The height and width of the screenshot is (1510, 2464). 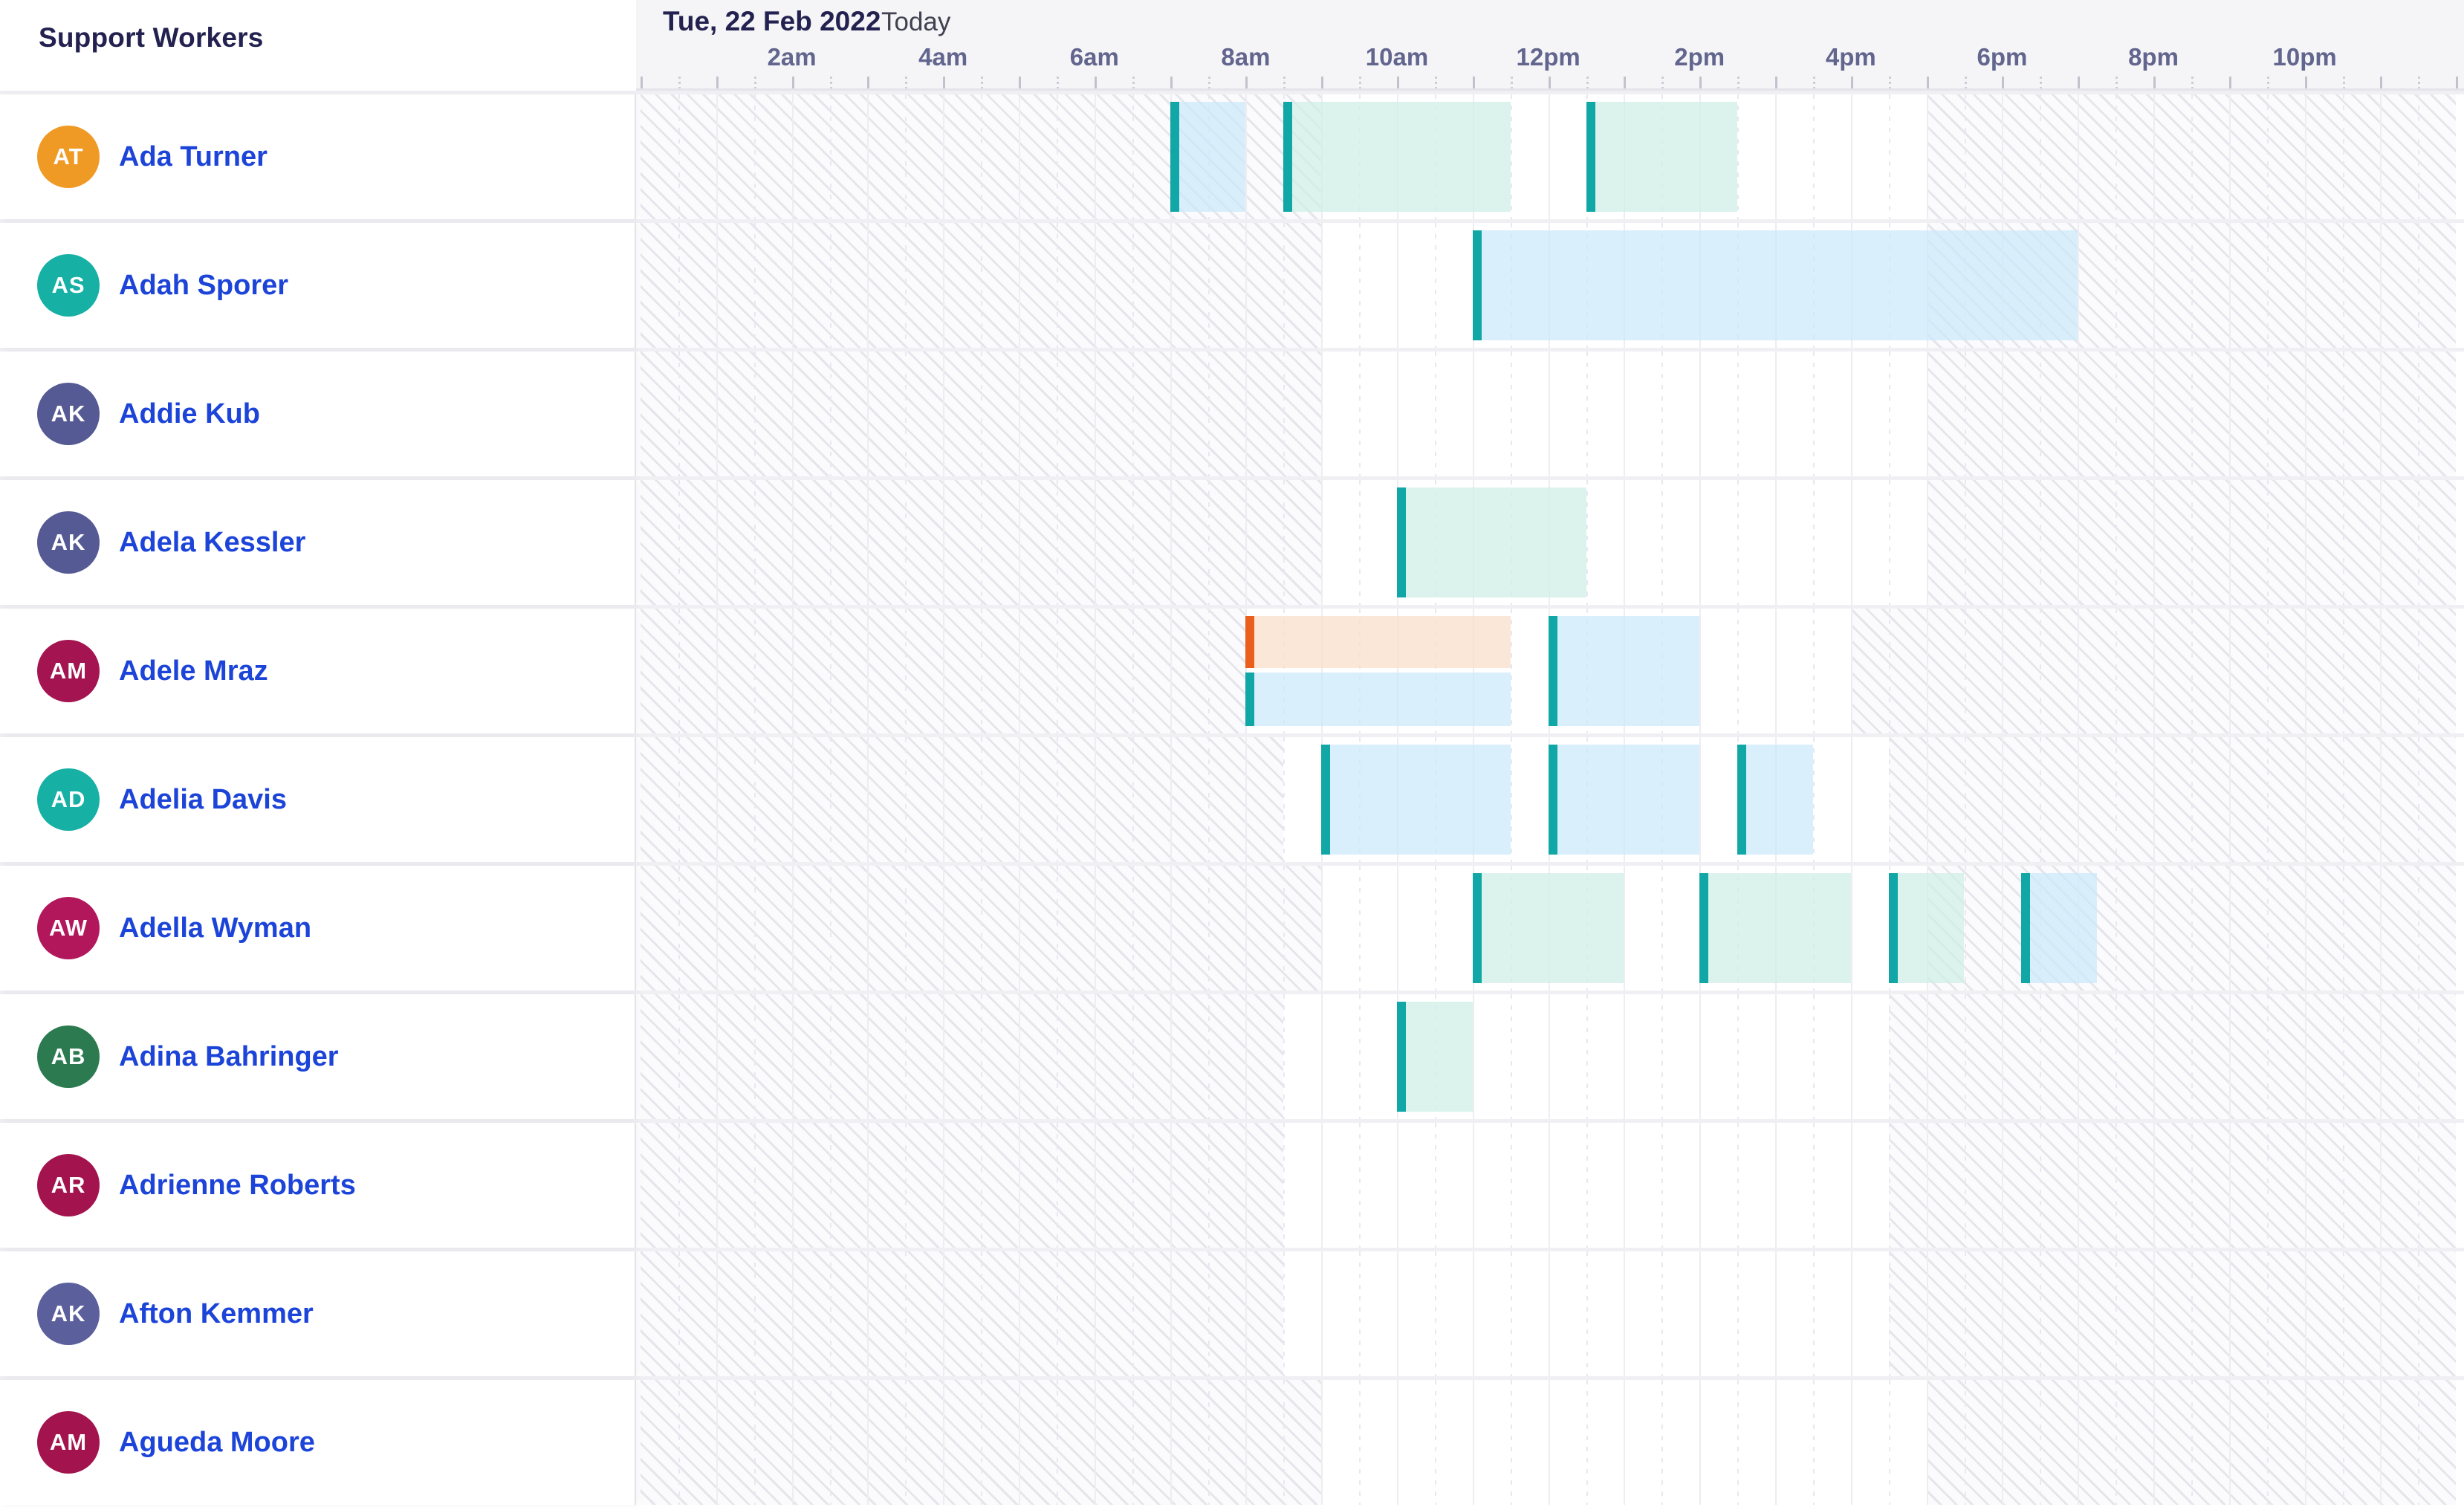 What do you see at coordinates (237, 1185) in the screenshot?
I see `worker-name: Adrienne Roberts` at bounding box center [237, 1185].